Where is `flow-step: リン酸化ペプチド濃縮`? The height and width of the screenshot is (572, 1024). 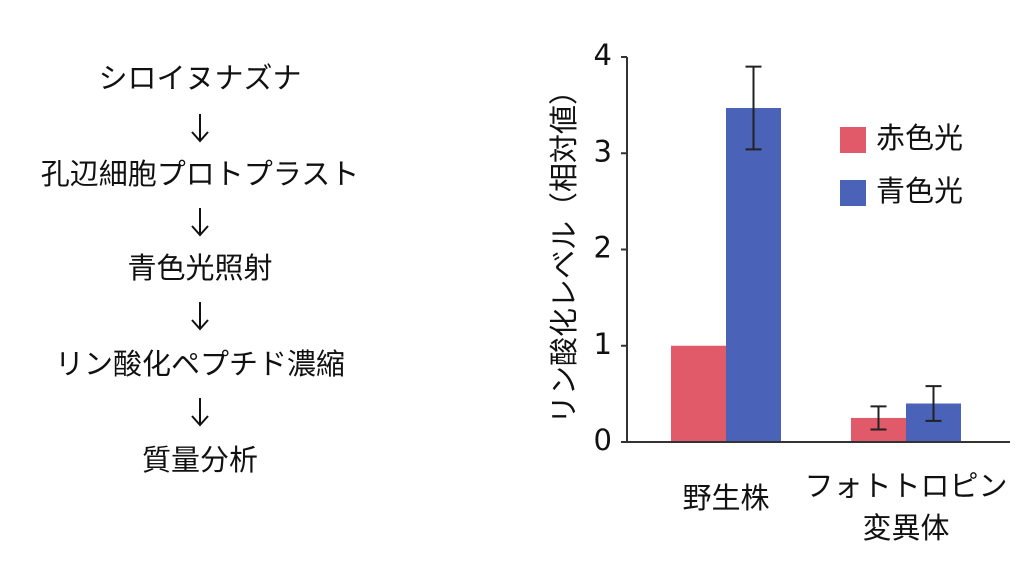
flow-step: リン酸化ペプチド濃縮 is located at coordinates (200, 364).